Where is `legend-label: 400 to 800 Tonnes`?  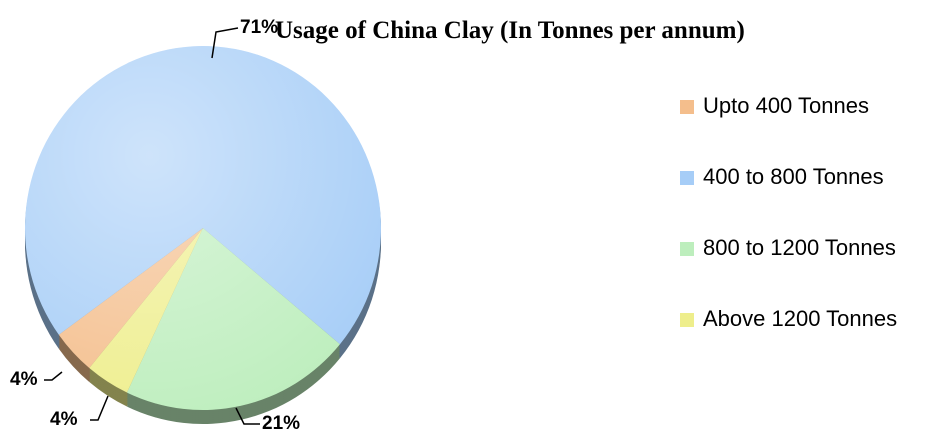 legend-label: 400 to 800 Tonnes is located at coordinates (793, 176).